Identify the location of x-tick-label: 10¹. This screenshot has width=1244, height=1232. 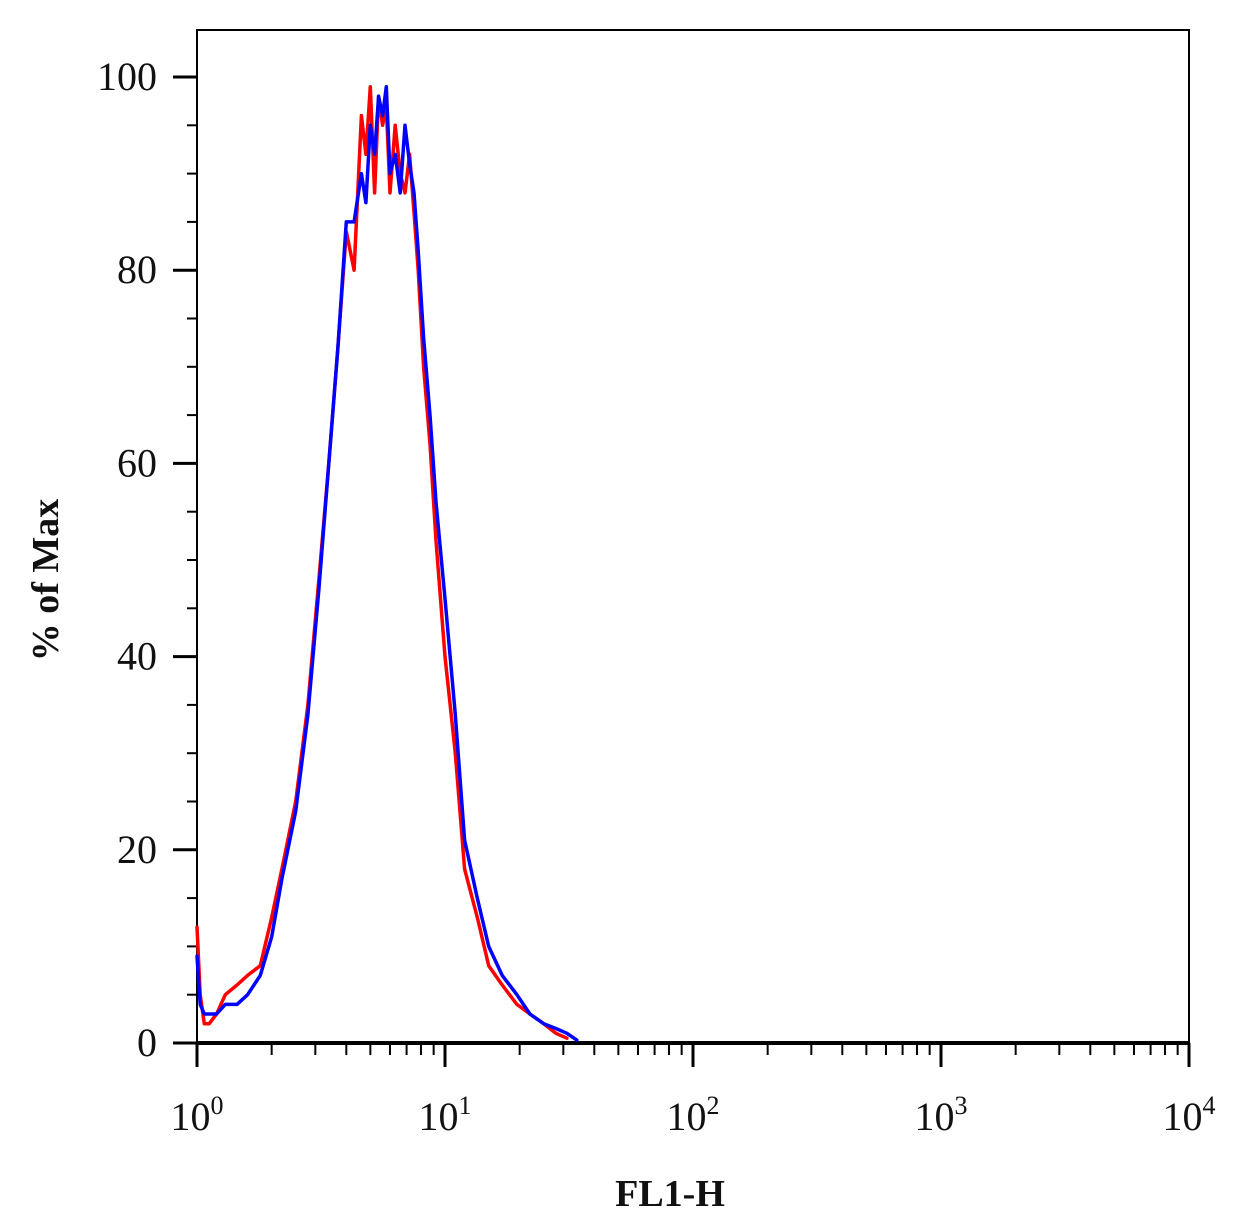
(445, 1115).